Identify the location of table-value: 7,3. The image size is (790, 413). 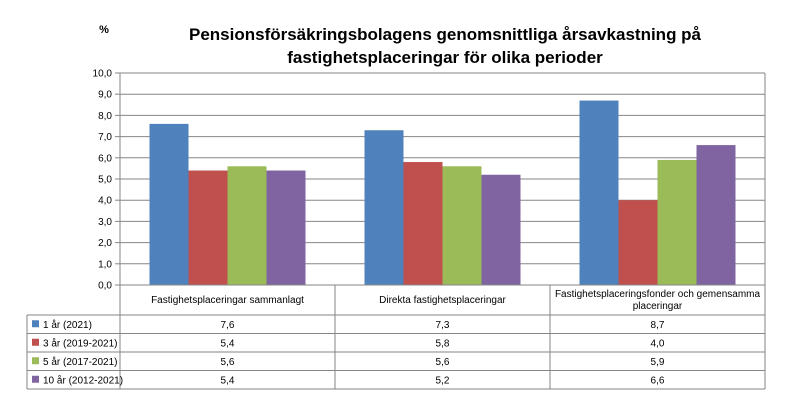
(443, 325).